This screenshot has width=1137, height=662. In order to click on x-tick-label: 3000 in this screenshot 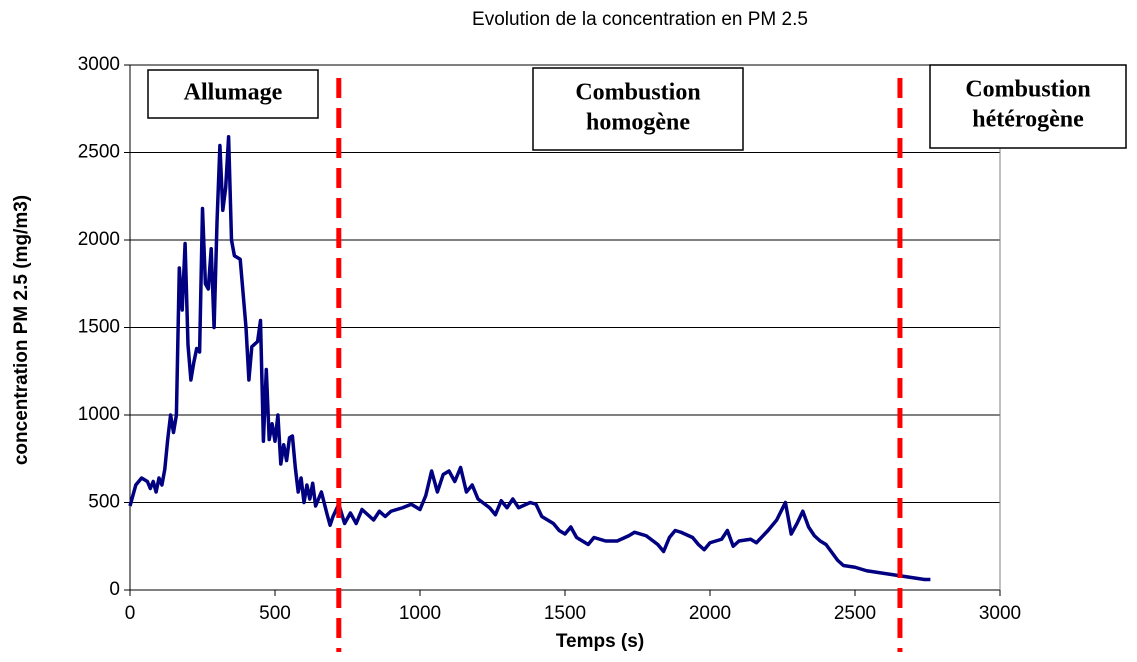, I will do `click(1000, 613)`.